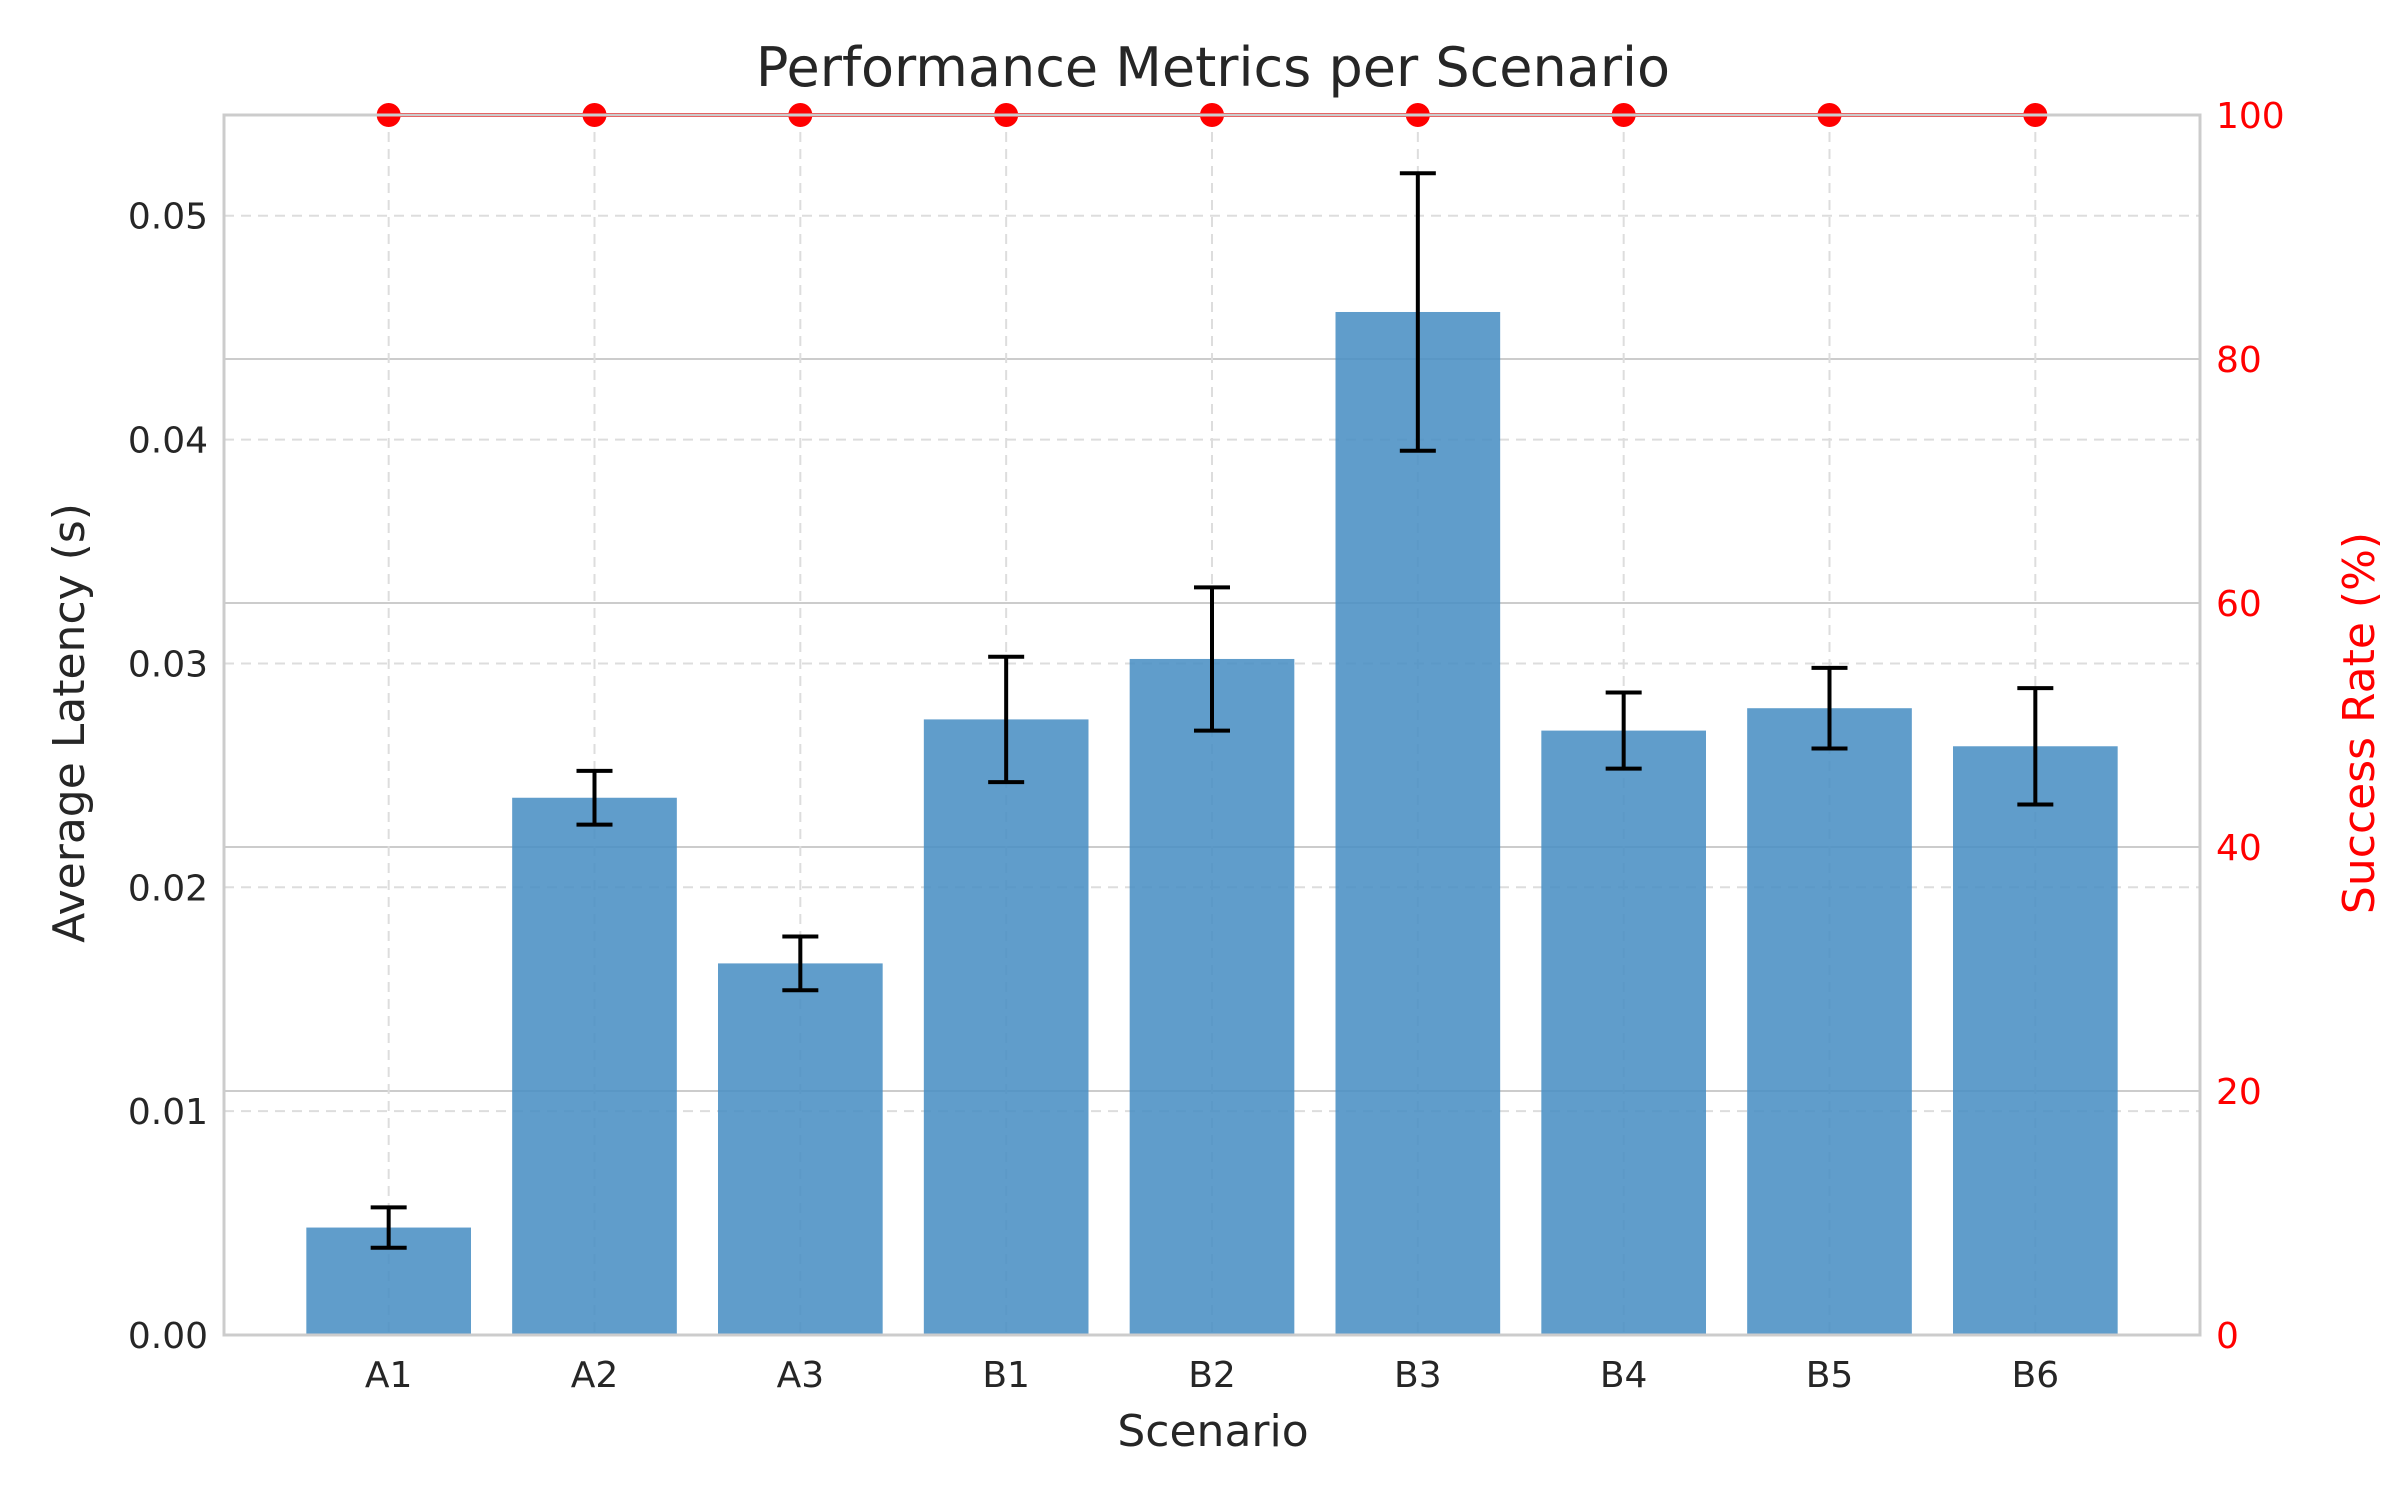 The height and width of the screenshot is (1500, 2400). I want to click on y2-axis-label: Success Rate (%), so click(2359, 723).